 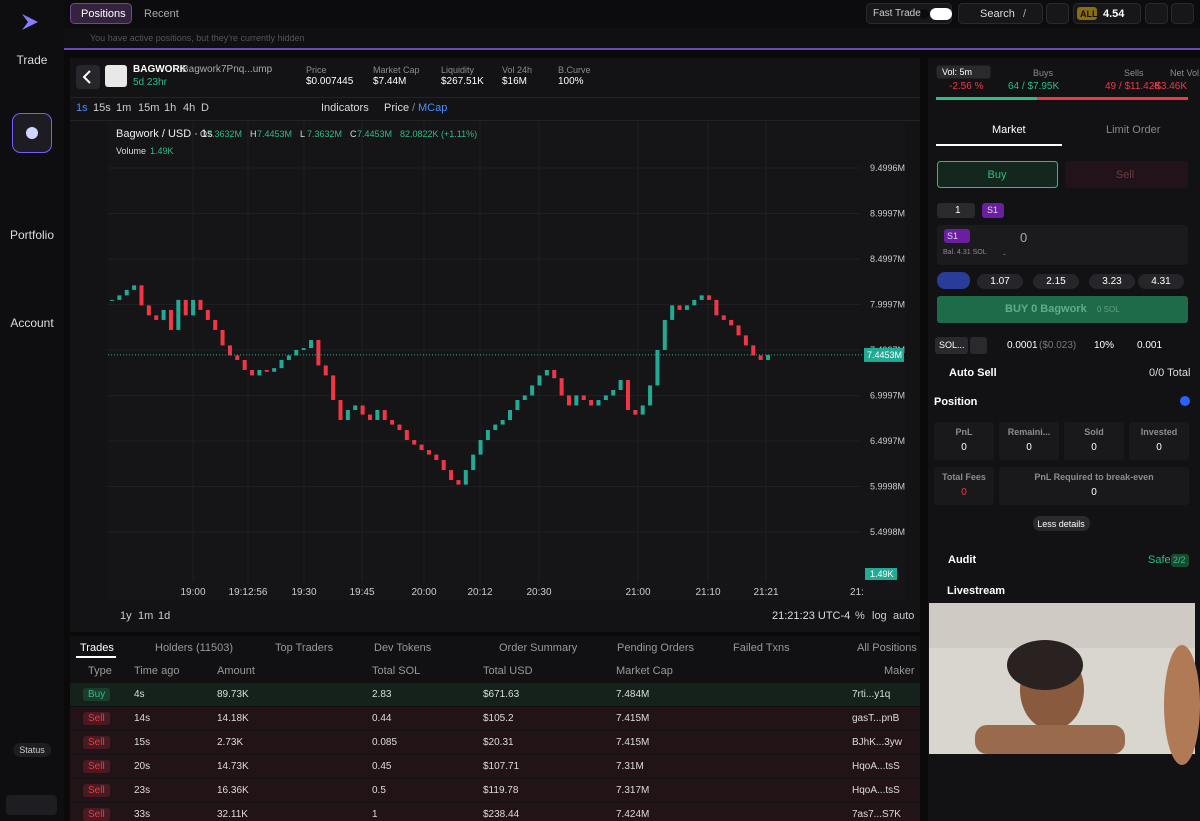 What do you see at coordinates (164, 134) in the screenshot?
I see `chart-title: Bagwork / USD · 1s` at bounding box center [164, 134].